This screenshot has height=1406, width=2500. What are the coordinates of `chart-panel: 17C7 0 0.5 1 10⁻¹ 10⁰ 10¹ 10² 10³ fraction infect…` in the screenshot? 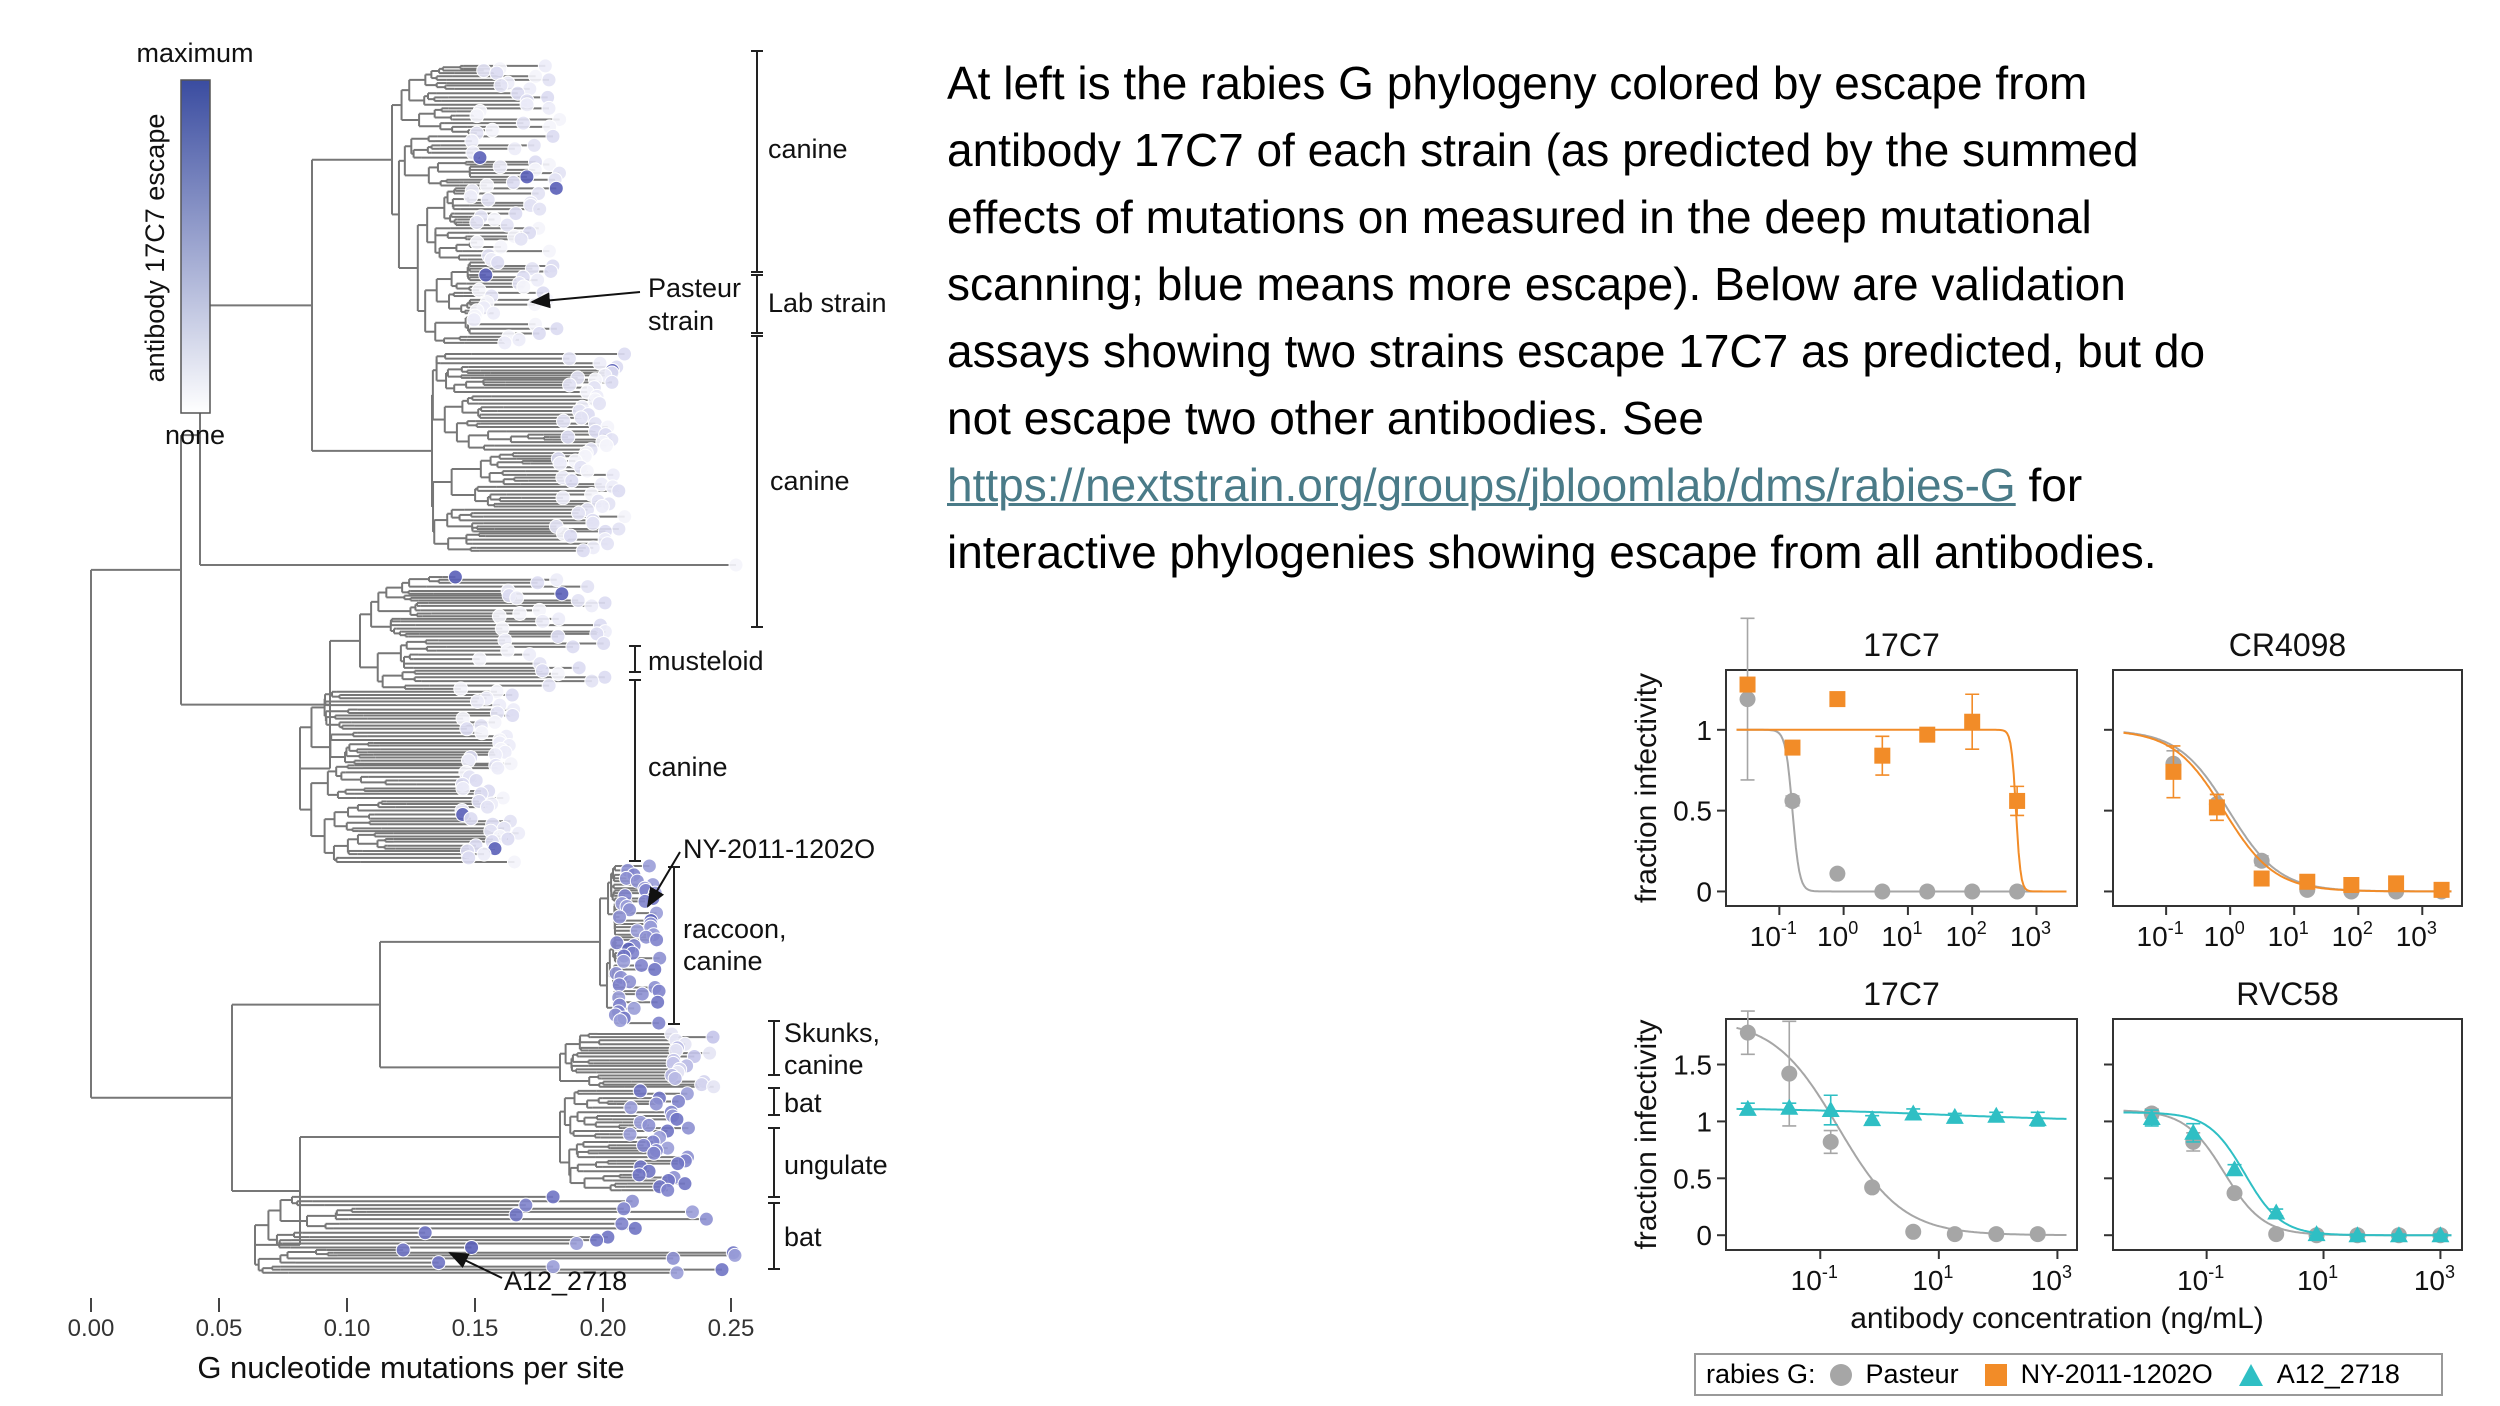 It's located at (1854, 784).